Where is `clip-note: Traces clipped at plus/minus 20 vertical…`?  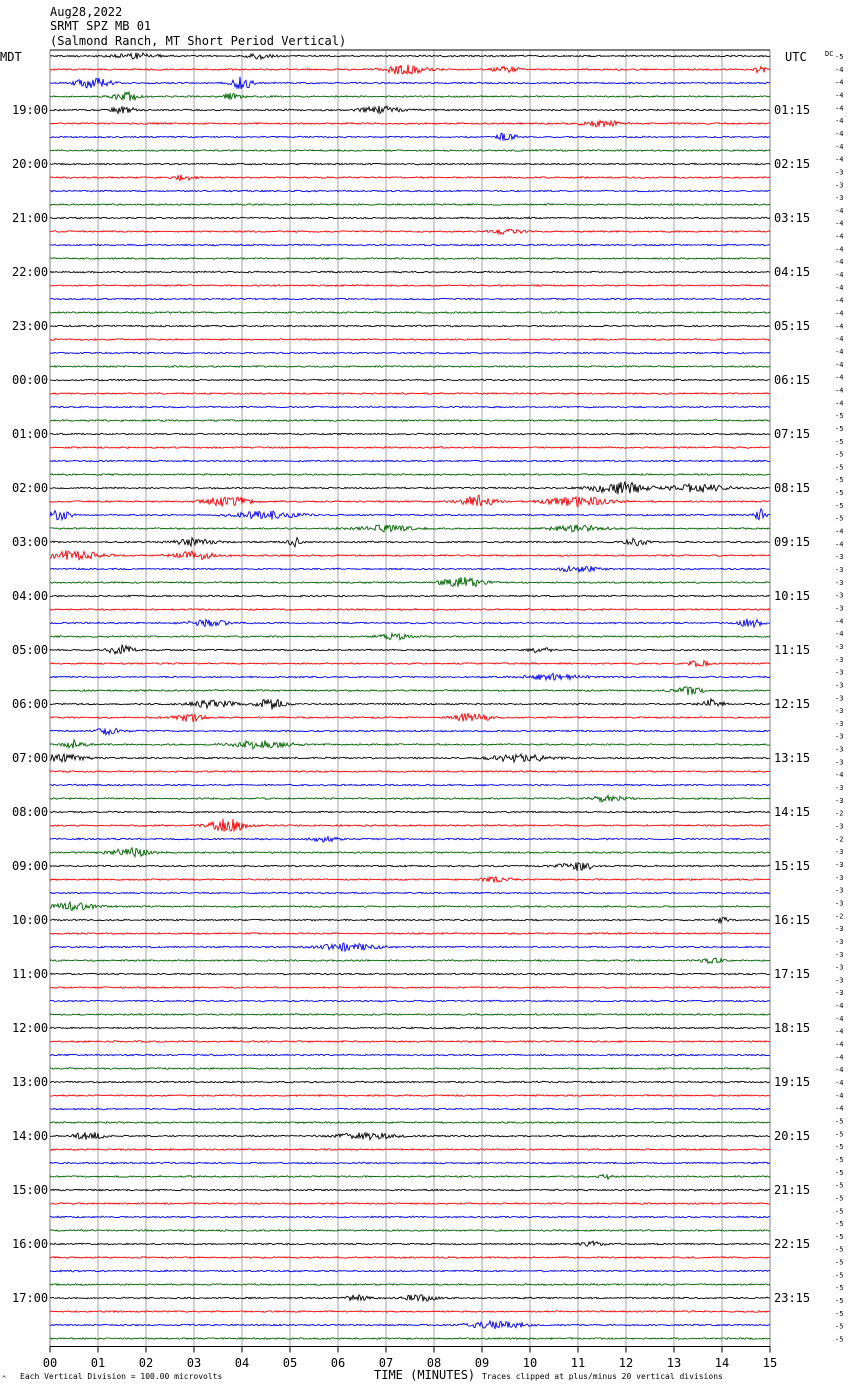 clip-note: Traces clipped at plus/minus 20 vertical… is located at coordinates (602, 1376).